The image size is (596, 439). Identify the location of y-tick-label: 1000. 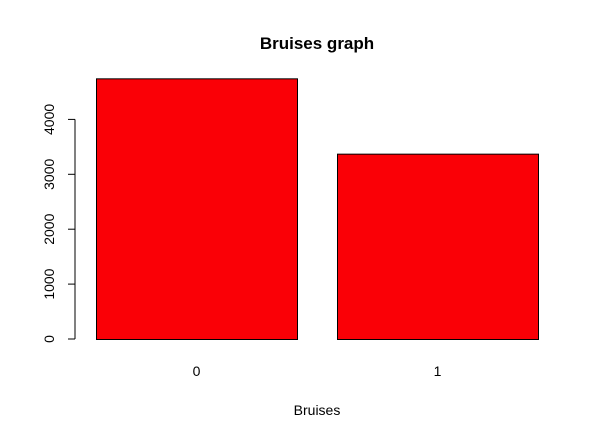
(49, 283).